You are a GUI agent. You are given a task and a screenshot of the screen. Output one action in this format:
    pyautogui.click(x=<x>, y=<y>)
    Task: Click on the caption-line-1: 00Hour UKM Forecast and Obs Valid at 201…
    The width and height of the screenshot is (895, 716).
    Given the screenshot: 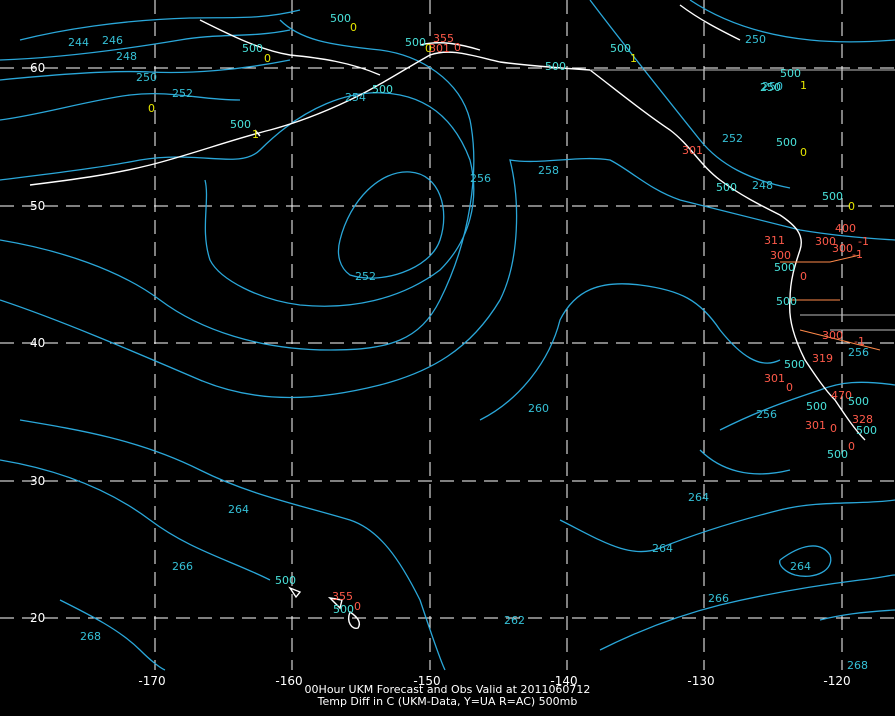 What is the action you would take?
    pyautogui.click(x=447, y=689)
    